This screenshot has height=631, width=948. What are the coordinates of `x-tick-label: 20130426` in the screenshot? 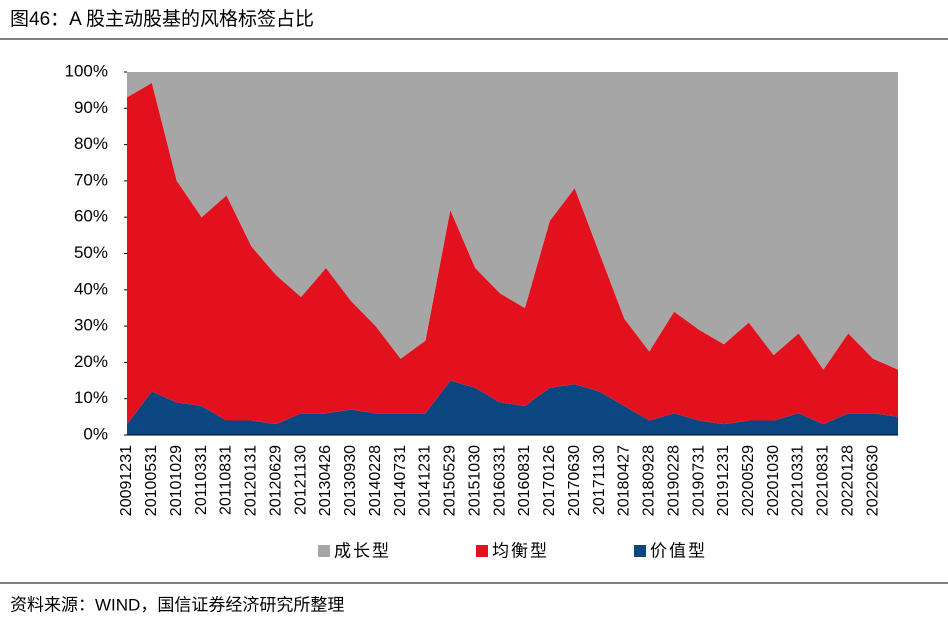 It's located at (325, 480).